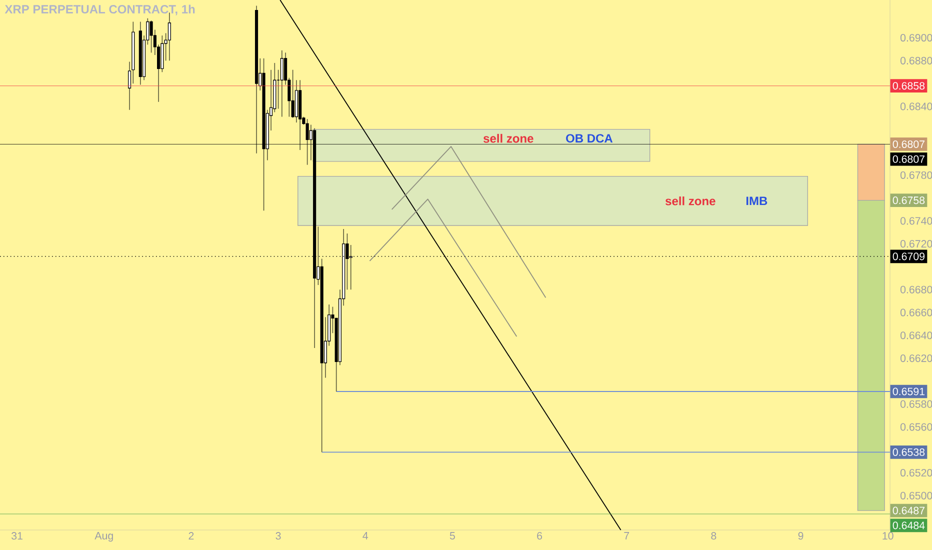  Describe the element at coordinates (916, 221) in the screenshot. I see `y-tick-label: 0.6740` at that location.